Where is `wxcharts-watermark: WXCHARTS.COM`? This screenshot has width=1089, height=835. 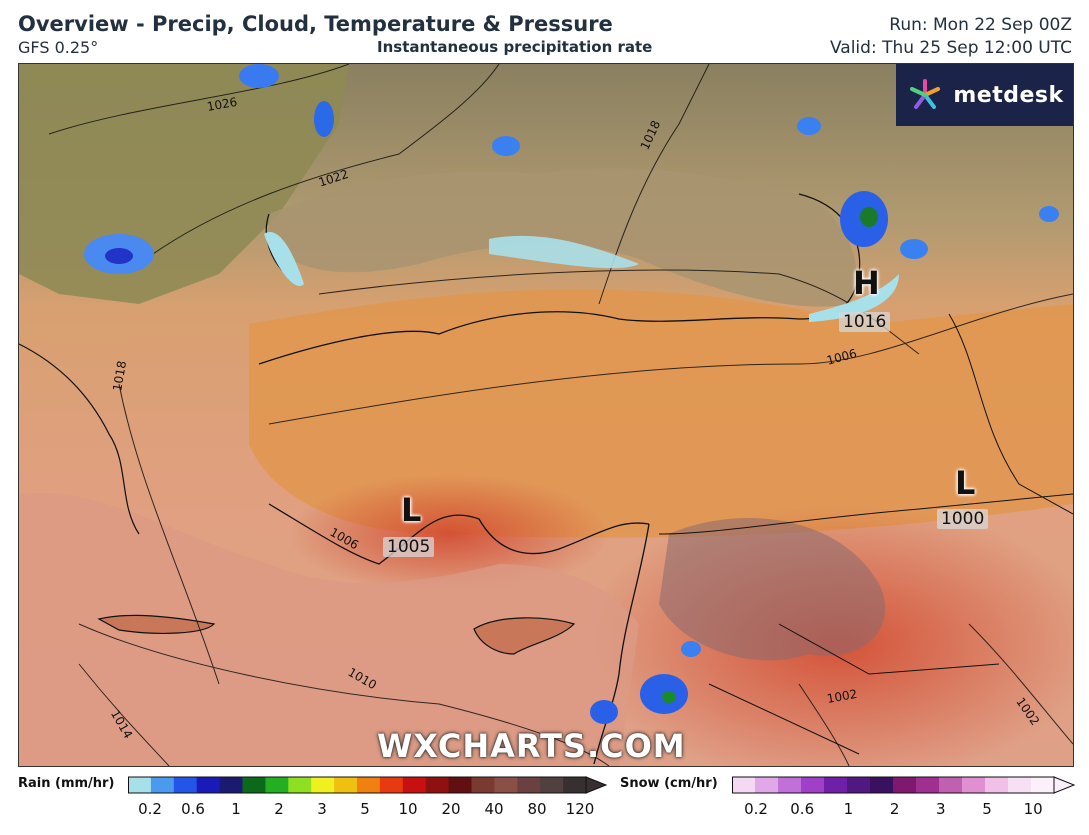
wxcharts-watermark: WXCHARTS.COM is located at coordinates (531, 746).